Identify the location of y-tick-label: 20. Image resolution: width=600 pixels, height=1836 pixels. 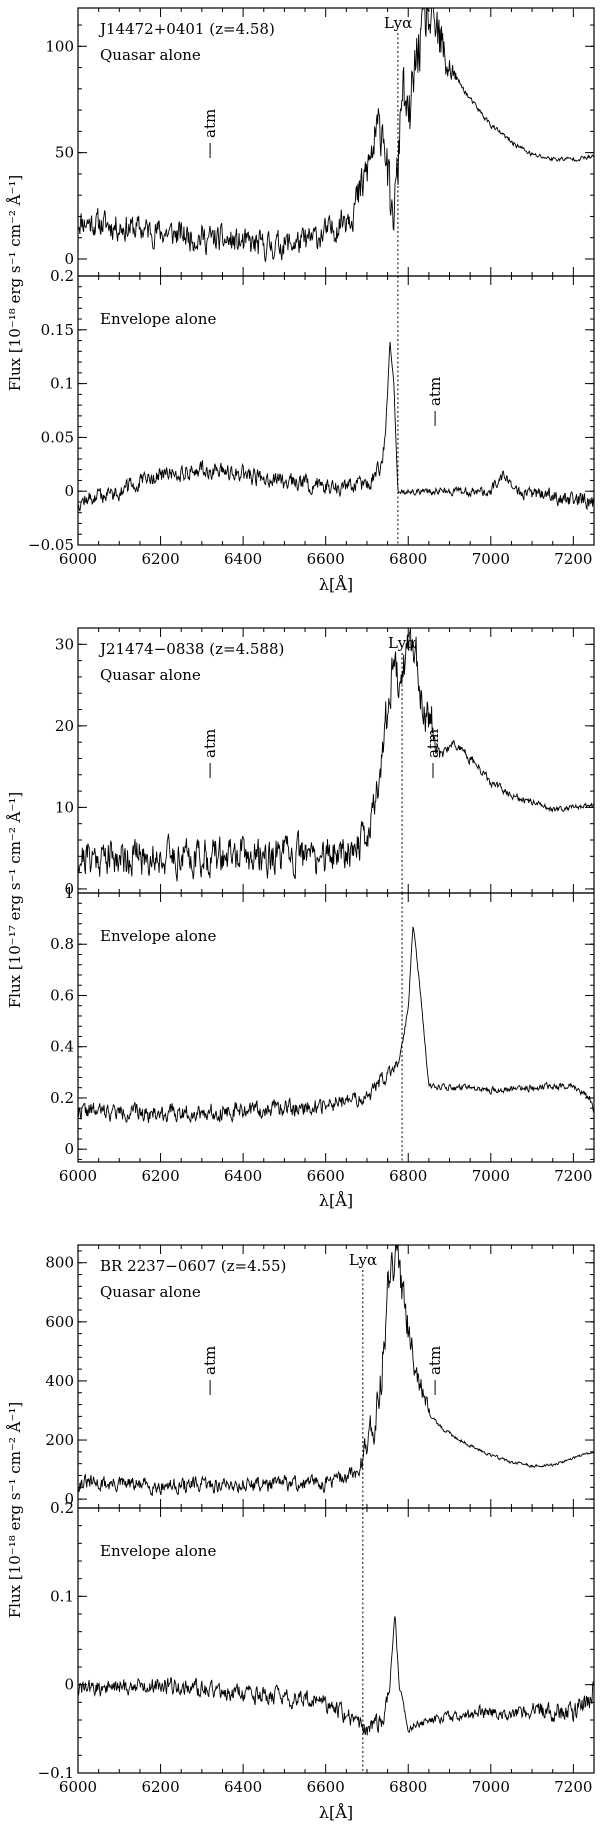
(64, 726).